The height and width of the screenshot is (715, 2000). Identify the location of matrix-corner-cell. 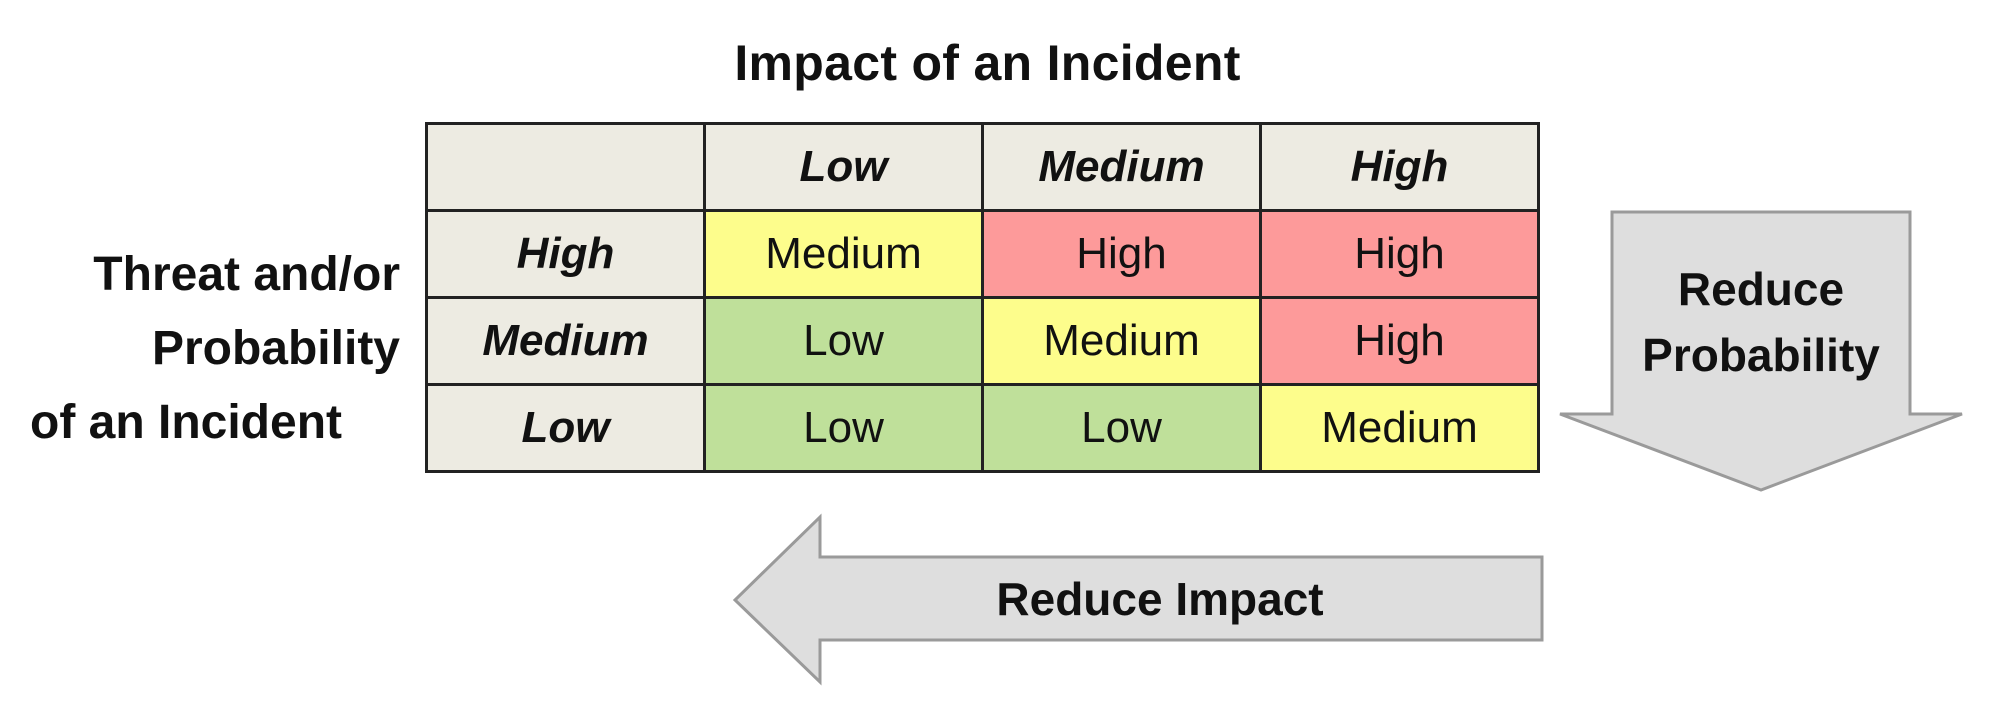
(565, 167).